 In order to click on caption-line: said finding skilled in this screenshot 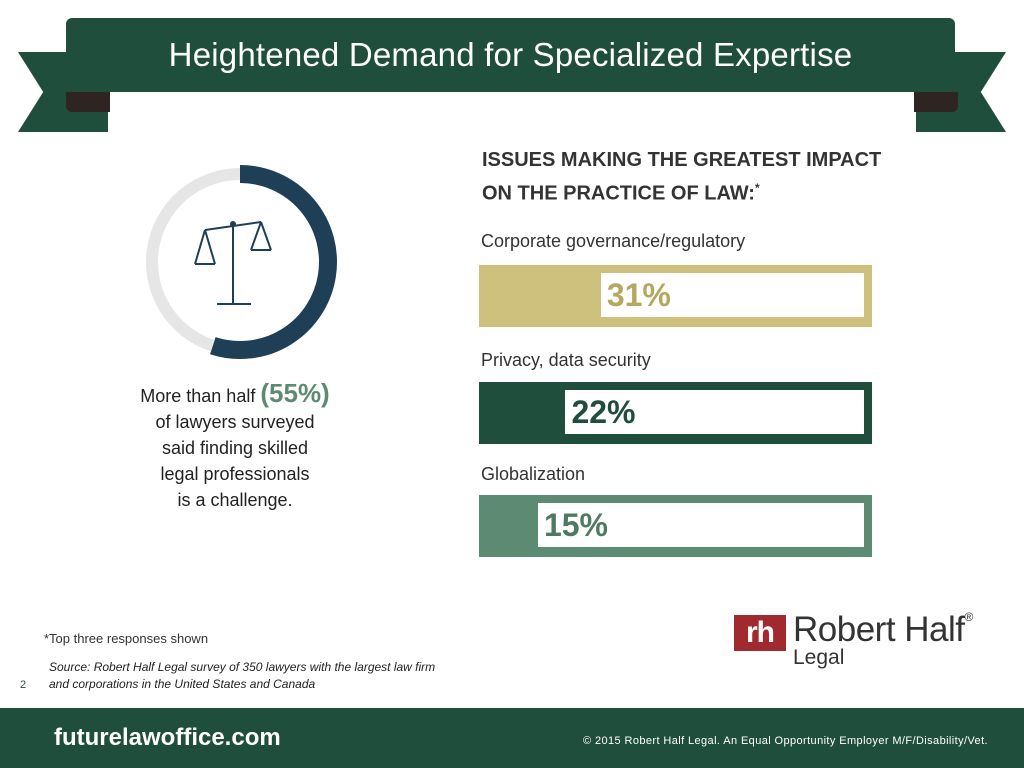, I will do `click(235, 448)`.